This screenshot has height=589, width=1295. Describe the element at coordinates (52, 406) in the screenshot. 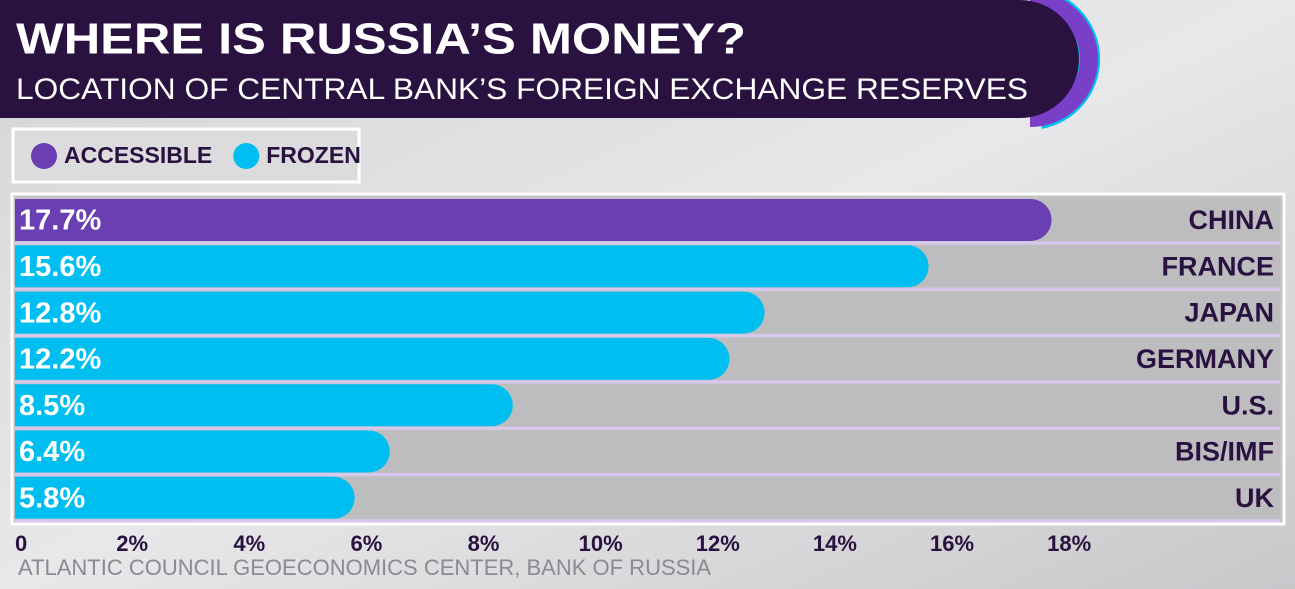

I see `value-label: 8.5%` at that location.